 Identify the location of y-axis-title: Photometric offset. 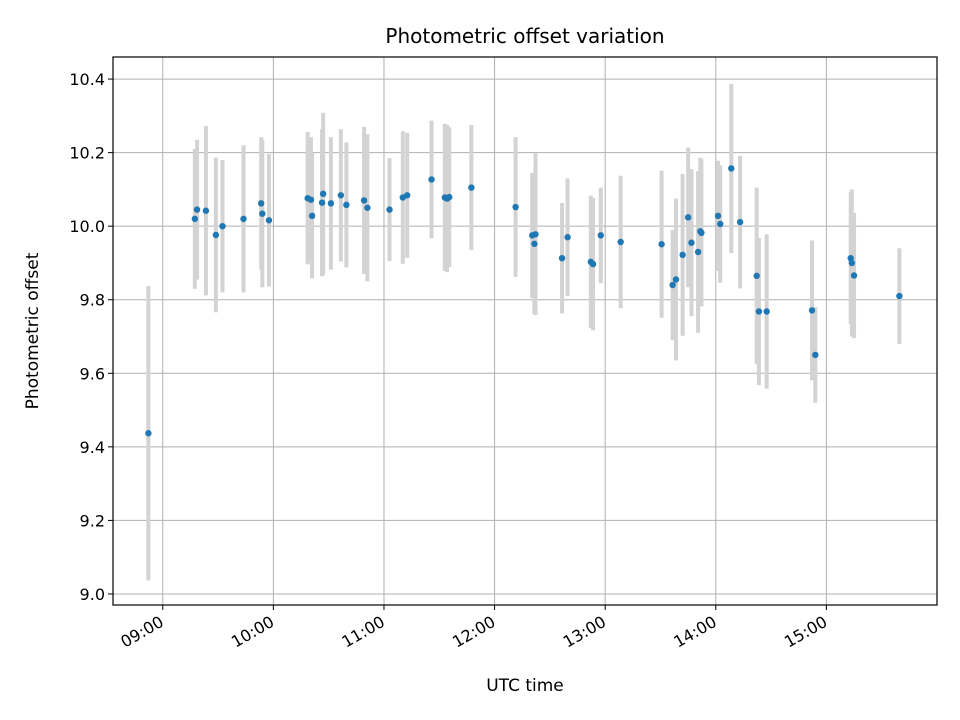
(33, 330).